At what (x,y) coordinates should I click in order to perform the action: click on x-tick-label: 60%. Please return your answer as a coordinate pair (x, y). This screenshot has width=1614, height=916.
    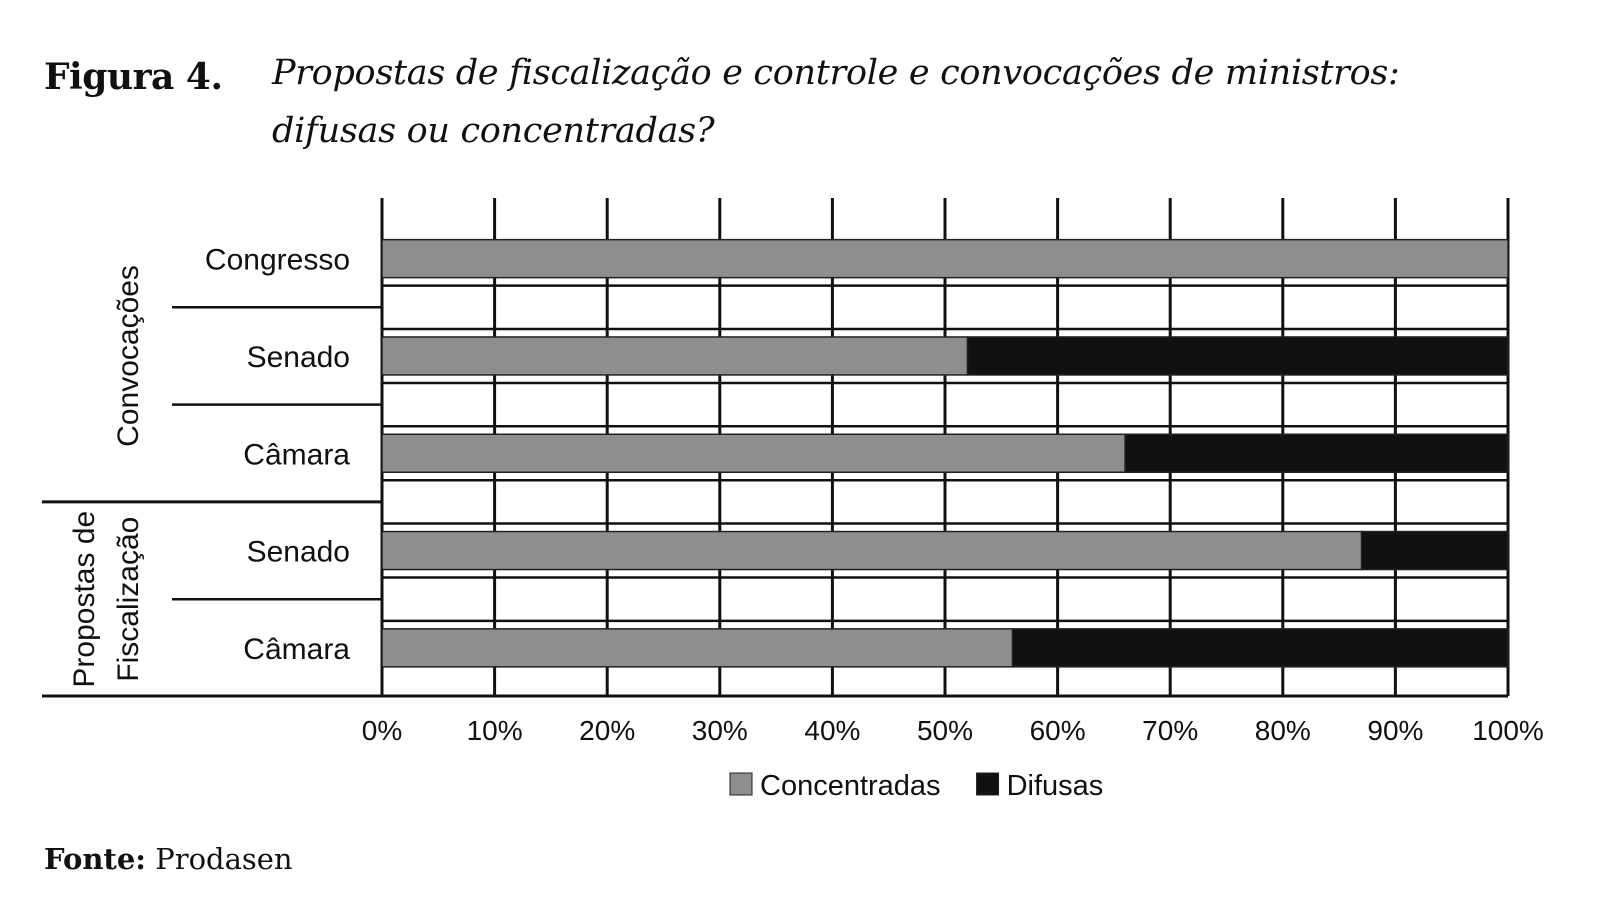
    Looking at the image, I should click on (1058, 730).